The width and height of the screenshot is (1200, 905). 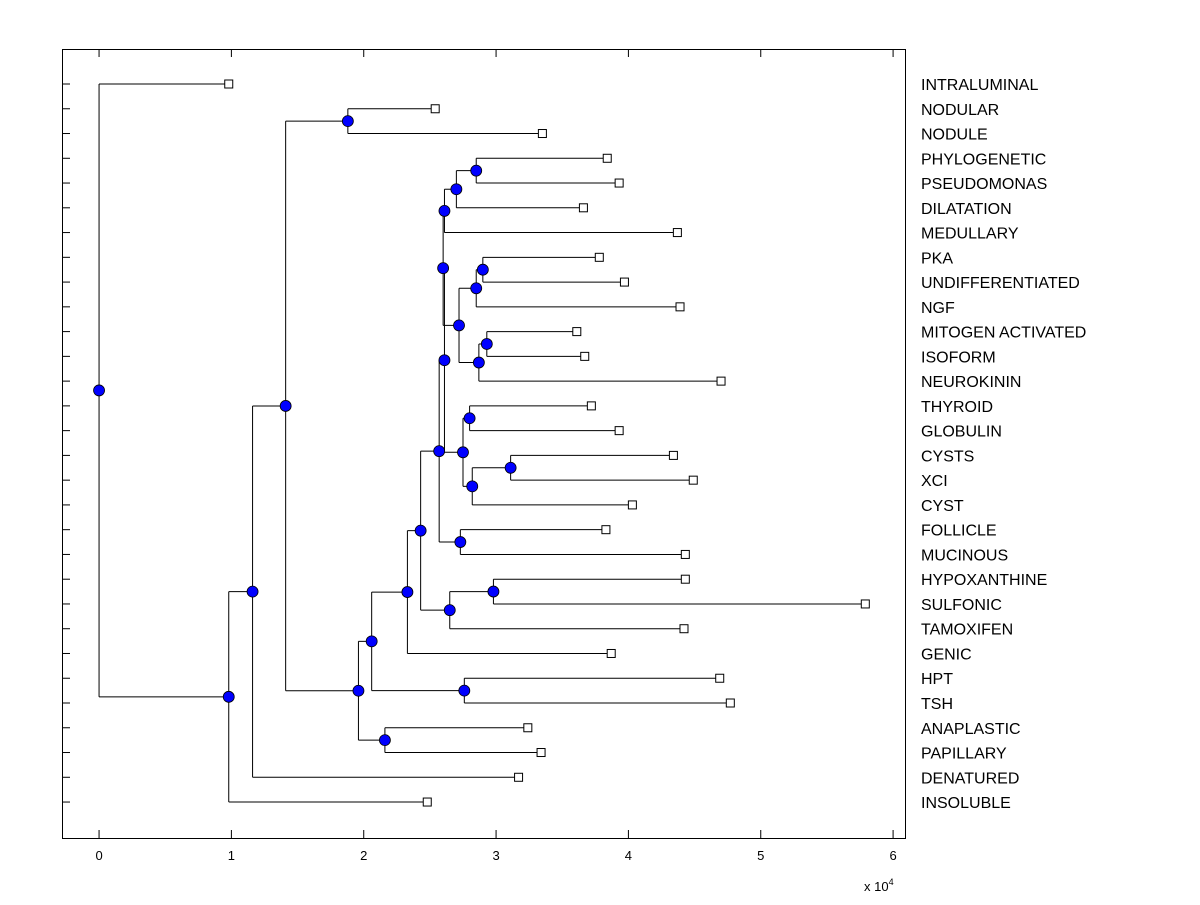 What do you see at coordinates (967, 630) in the screenshot?
I see `leaf-label: TAMOXIFEN` at bounding box center [967, 630].